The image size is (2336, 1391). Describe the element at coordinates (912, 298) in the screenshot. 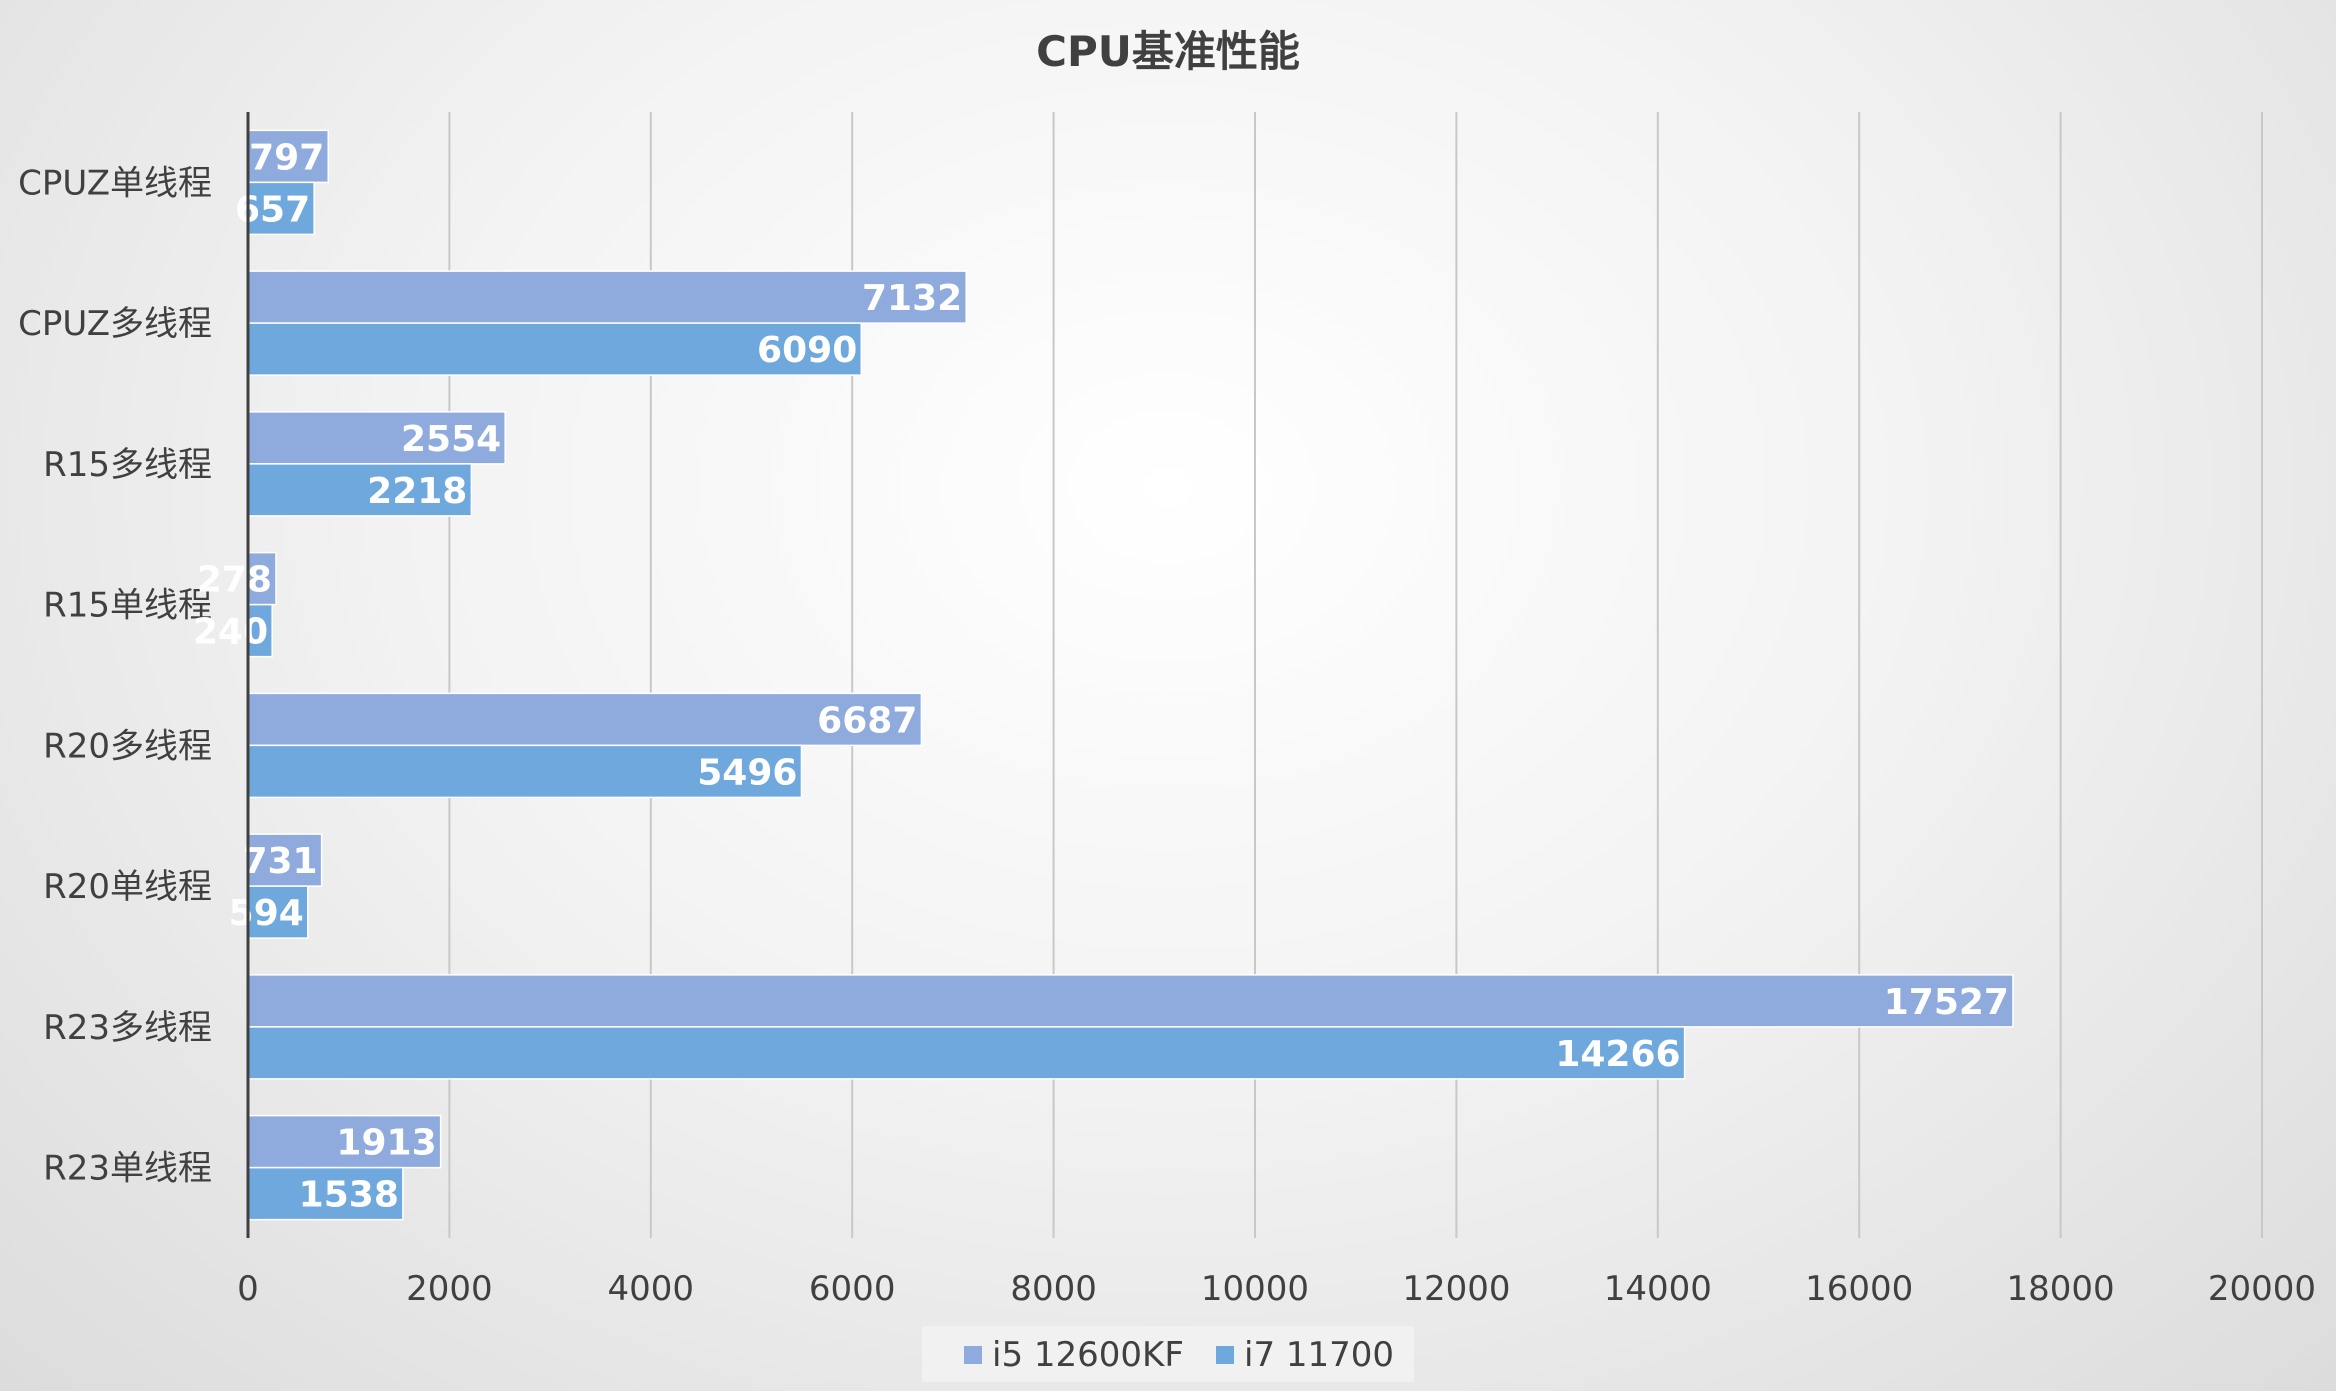

I see `data-label: 7132` at that location.